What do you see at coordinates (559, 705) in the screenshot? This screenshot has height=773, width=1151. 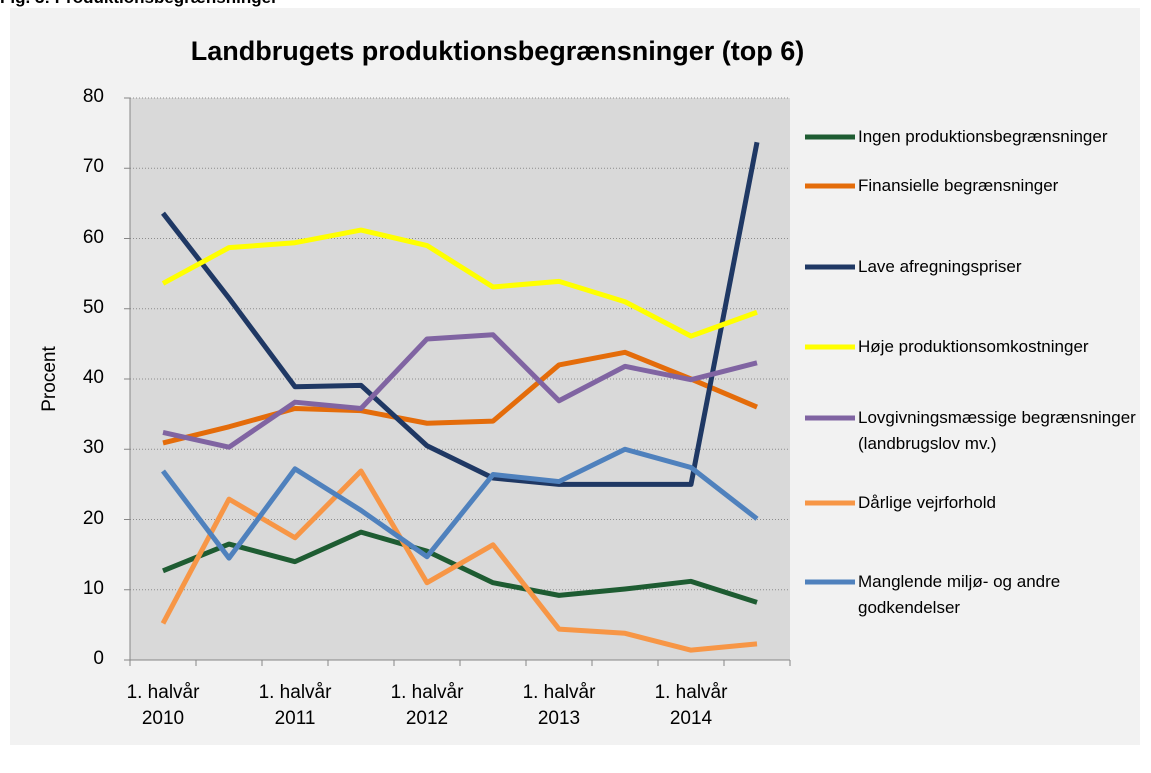 I see `x-tick-label: 1. halvår 2013` at bounding box center [559, 705].